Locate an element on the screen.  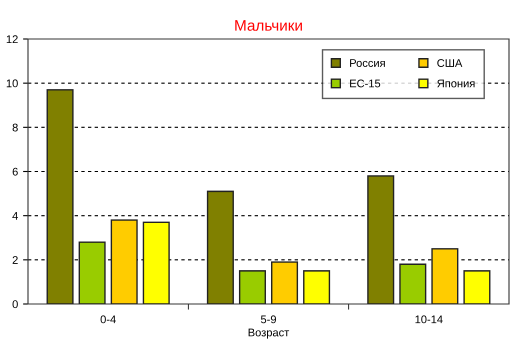
chart-title: Мальчики is located at coordinates (268, 25).